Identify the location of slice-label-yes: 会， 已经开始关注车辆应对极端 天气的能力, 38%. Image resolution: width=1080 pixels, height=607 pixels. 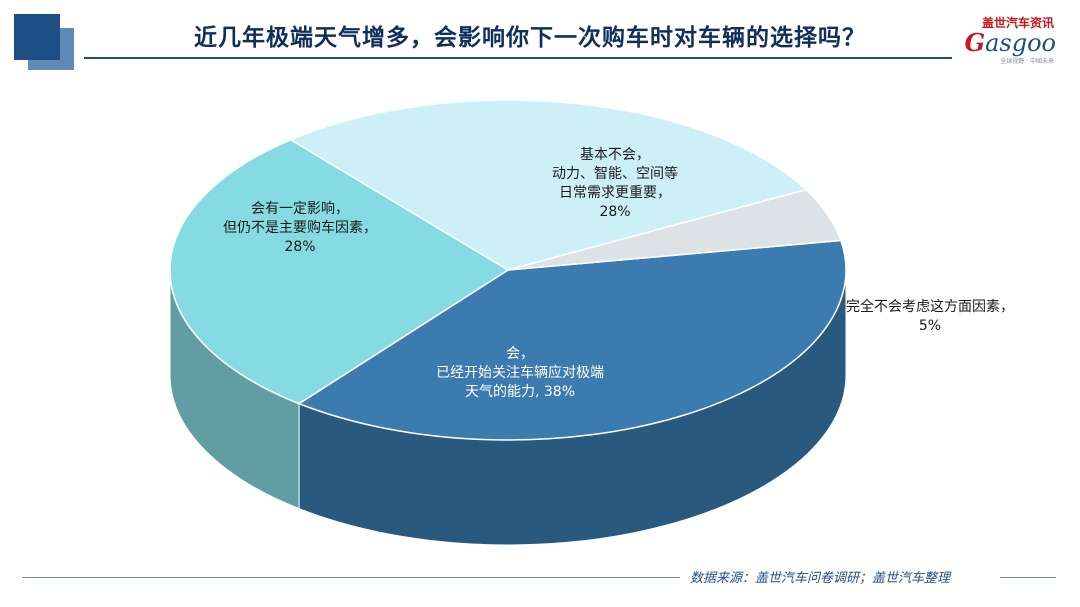
(520, 373).